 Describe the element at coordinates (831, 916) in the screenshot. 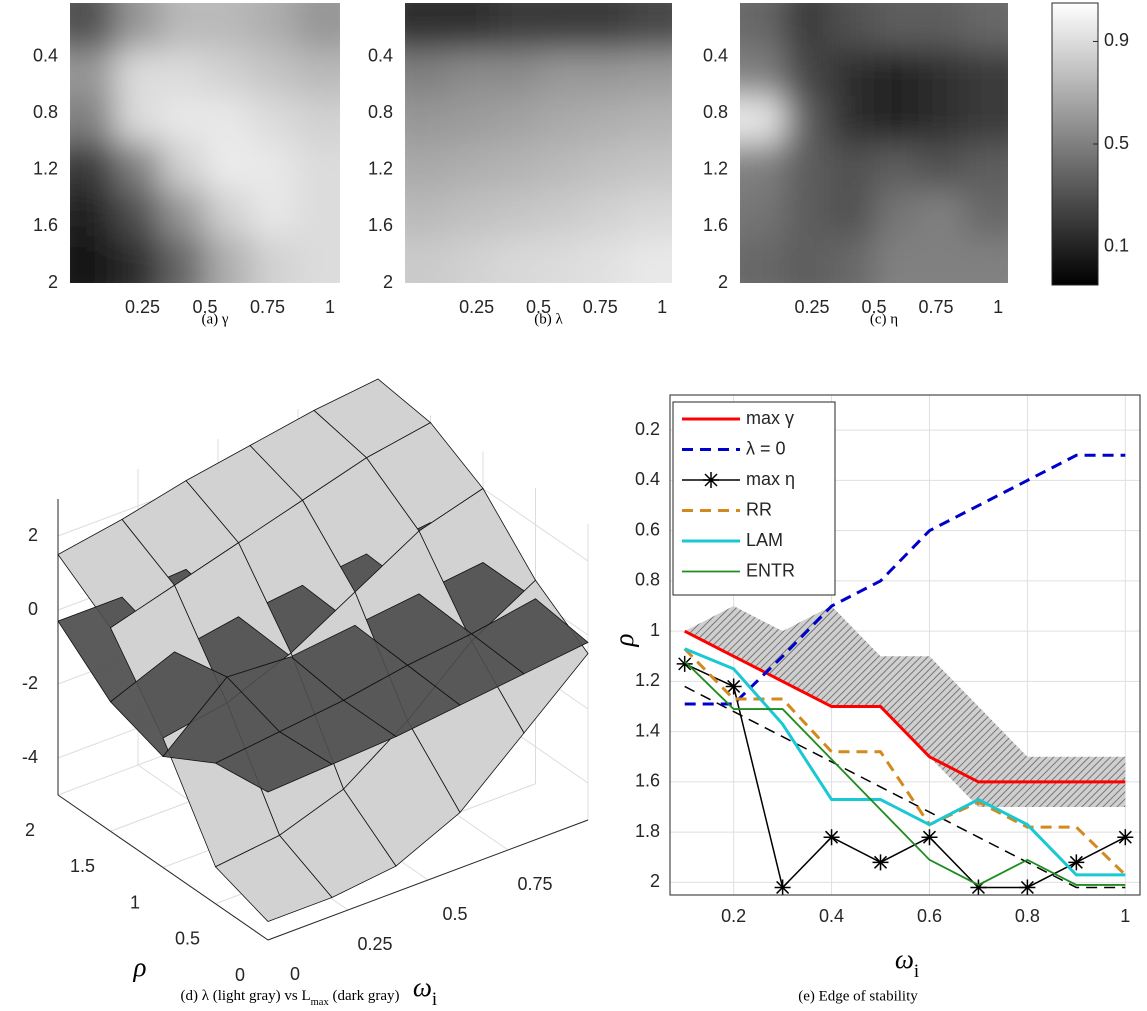

I see `x-tick-label: 0.4` at that location.